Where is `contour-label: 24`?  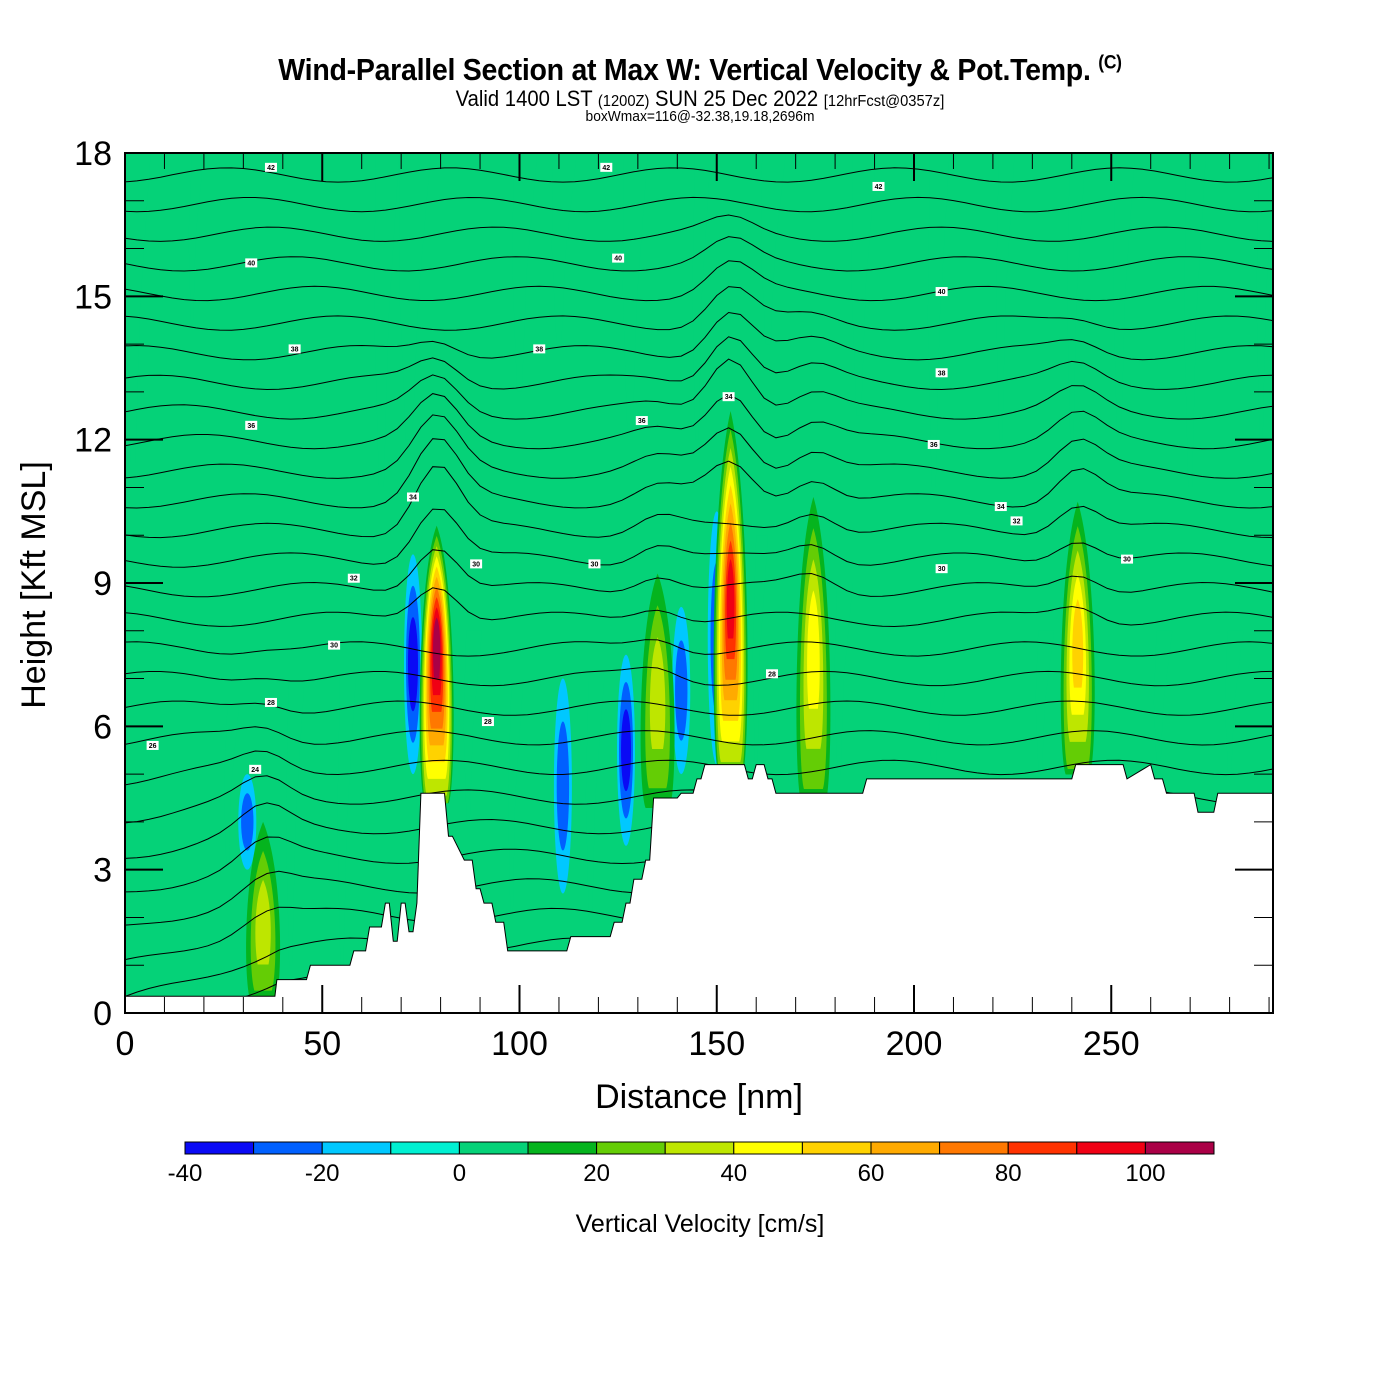 contour-label: 24 is located at coordinates (255, 770).